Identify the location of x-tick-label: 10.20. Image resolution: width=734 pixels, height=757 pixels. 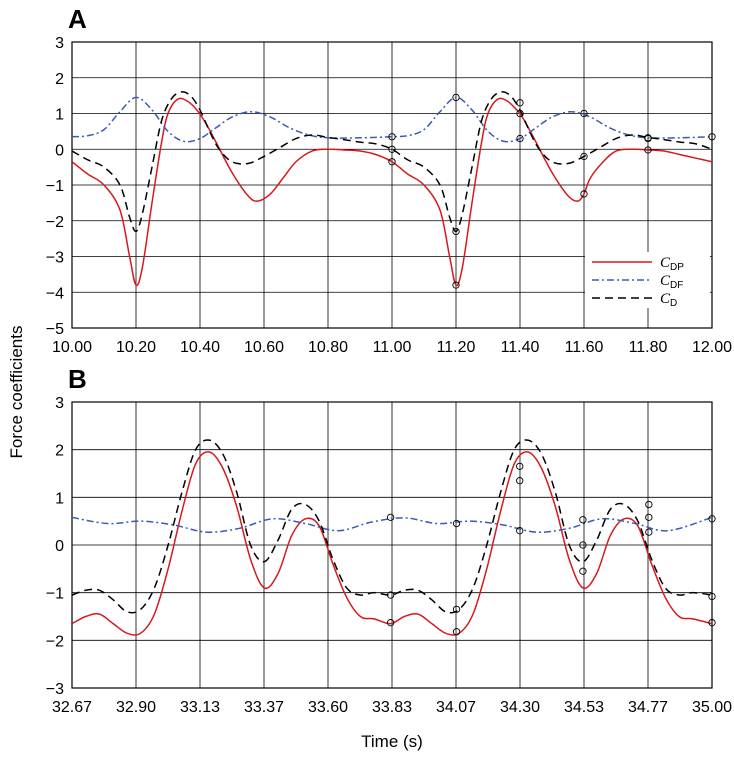
(136, 347).